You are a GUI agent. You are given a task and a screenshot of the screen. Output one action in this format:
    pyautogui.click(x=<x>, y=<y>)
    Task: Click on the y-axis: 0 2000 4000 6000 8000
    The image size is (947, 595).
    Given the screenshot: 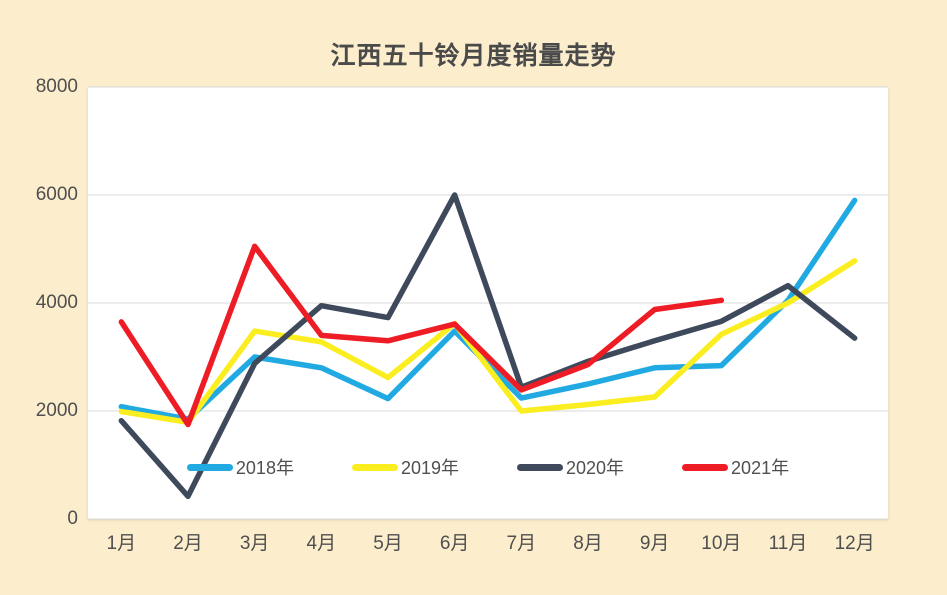 What is the action you would take?
    pyautogui.click(x=39, y=297)
    